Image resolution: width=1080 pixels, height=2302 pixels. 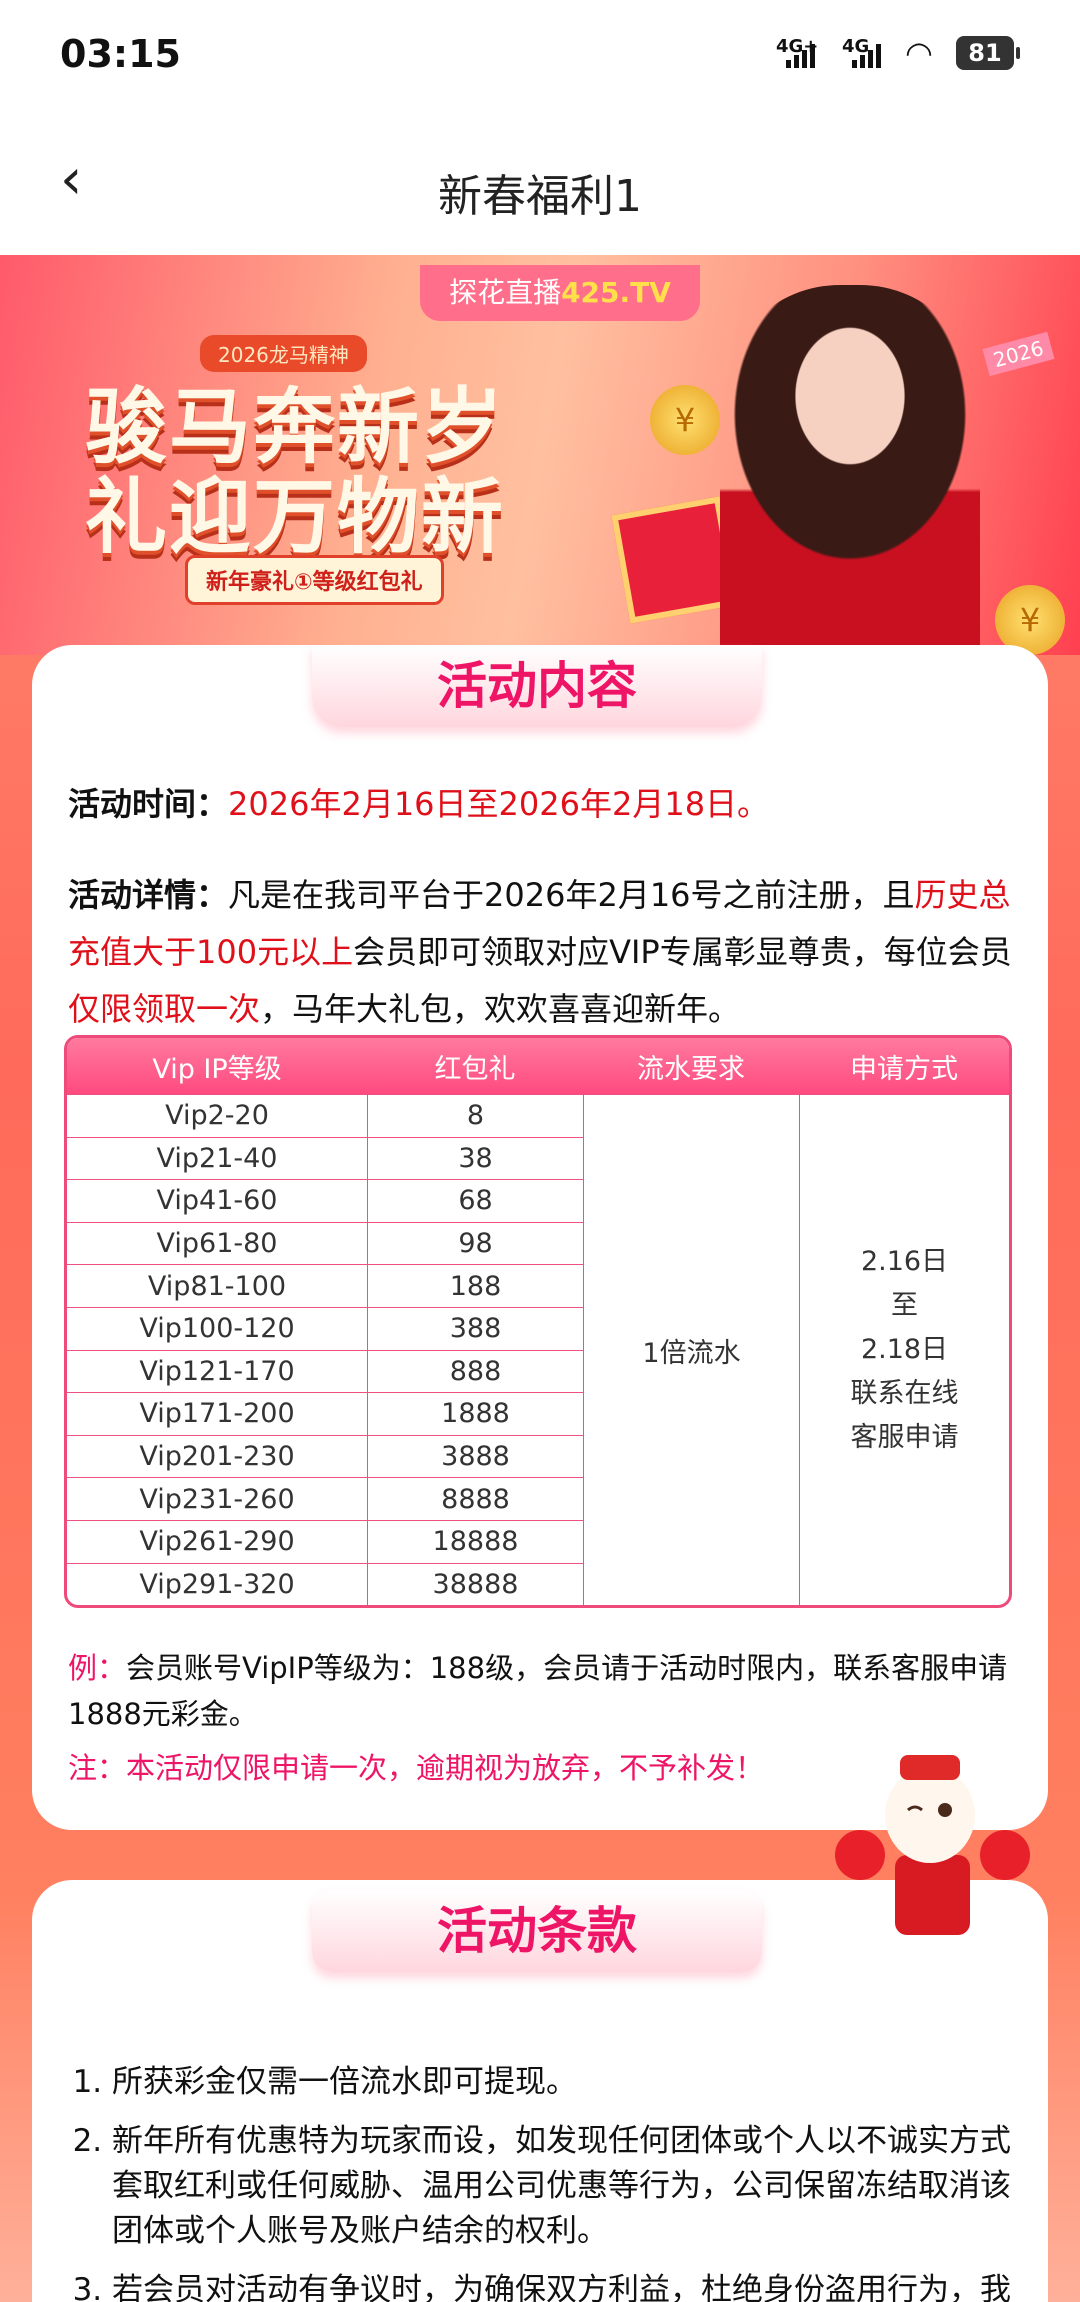 I want to click on table-row: Vip81-100 188, so click(x=538, y=1285).